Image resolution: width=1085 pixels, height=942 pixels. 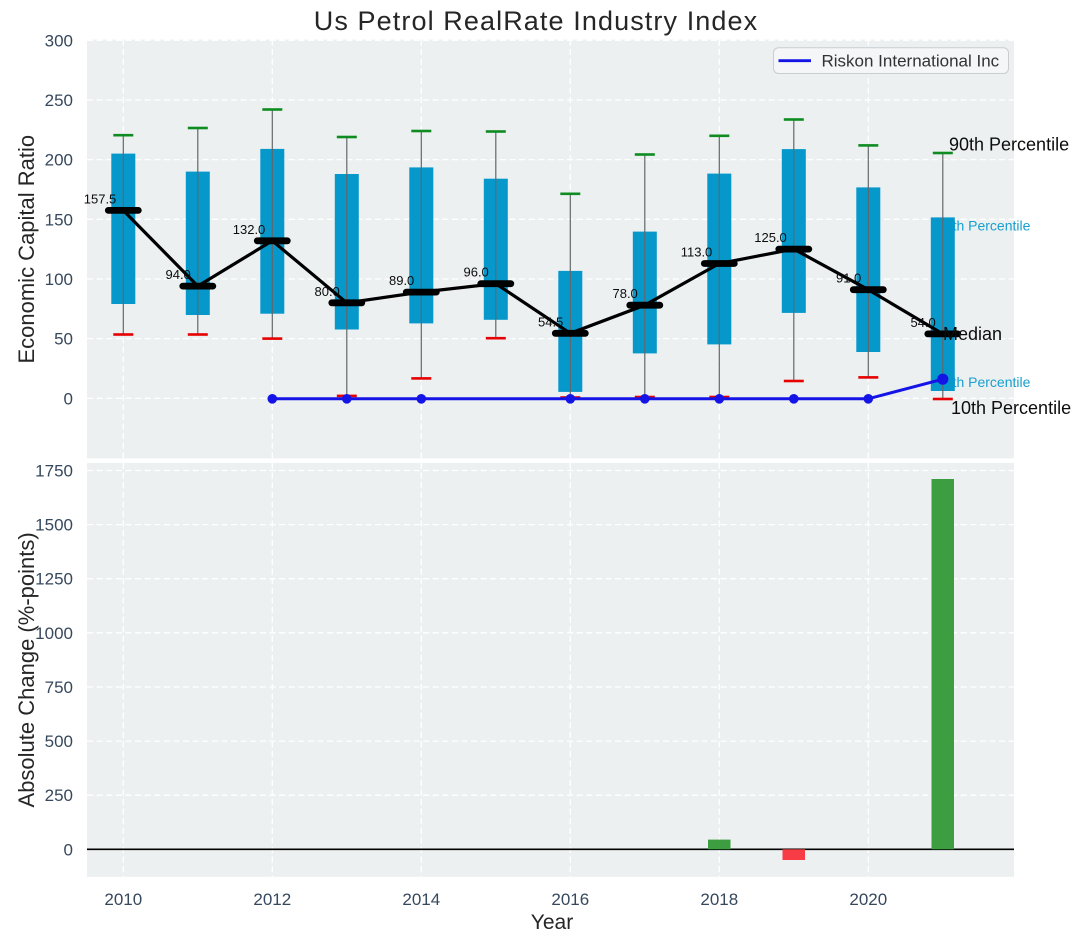 I want to click on svg-text: 78.0, so click(x=624, y=293).